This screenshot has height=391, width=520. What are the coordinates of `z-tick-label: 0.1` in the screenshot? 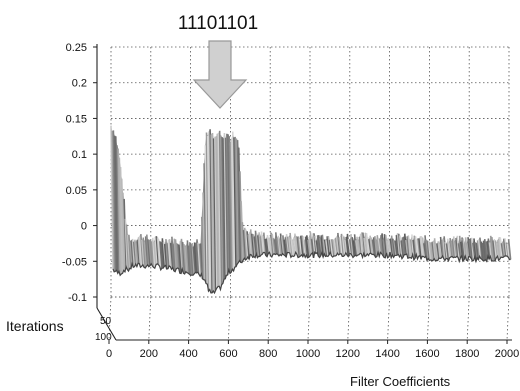 It's located at (79, 155).